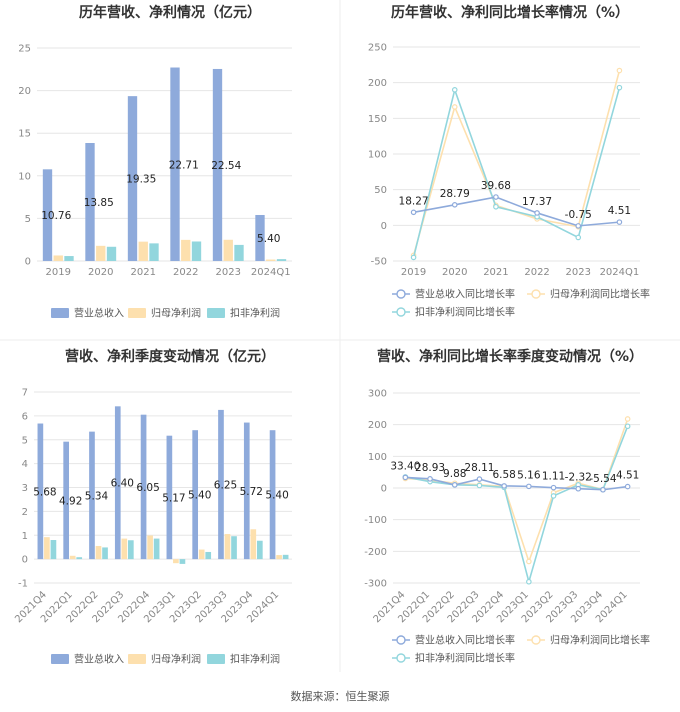 Image resolution: width=680 pixels, height=712 pixels. What do you see at coordinates (44, 492) in the screenshot?
I see `data-label: 5.68` at bounding box center [44, 492].